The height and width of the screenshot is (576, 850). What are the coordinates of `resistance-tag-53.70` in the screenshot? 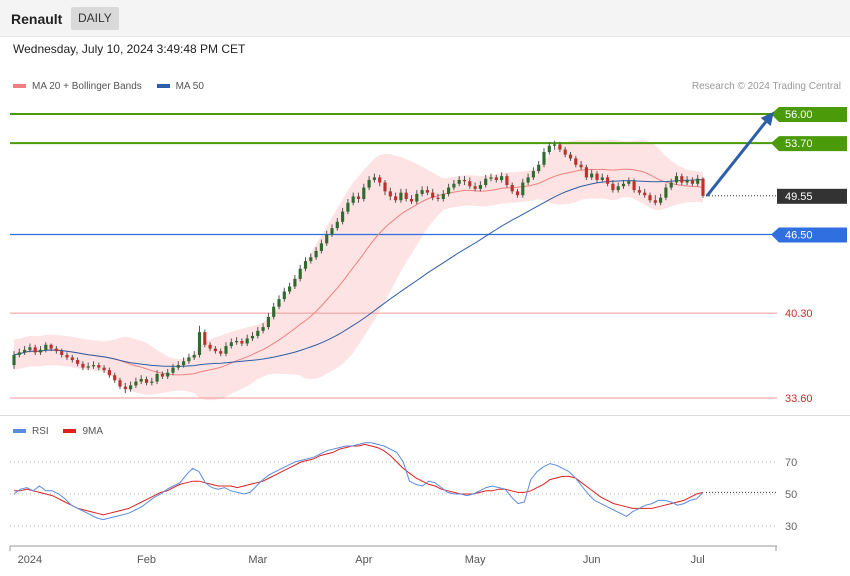 It's located at (809, 144).